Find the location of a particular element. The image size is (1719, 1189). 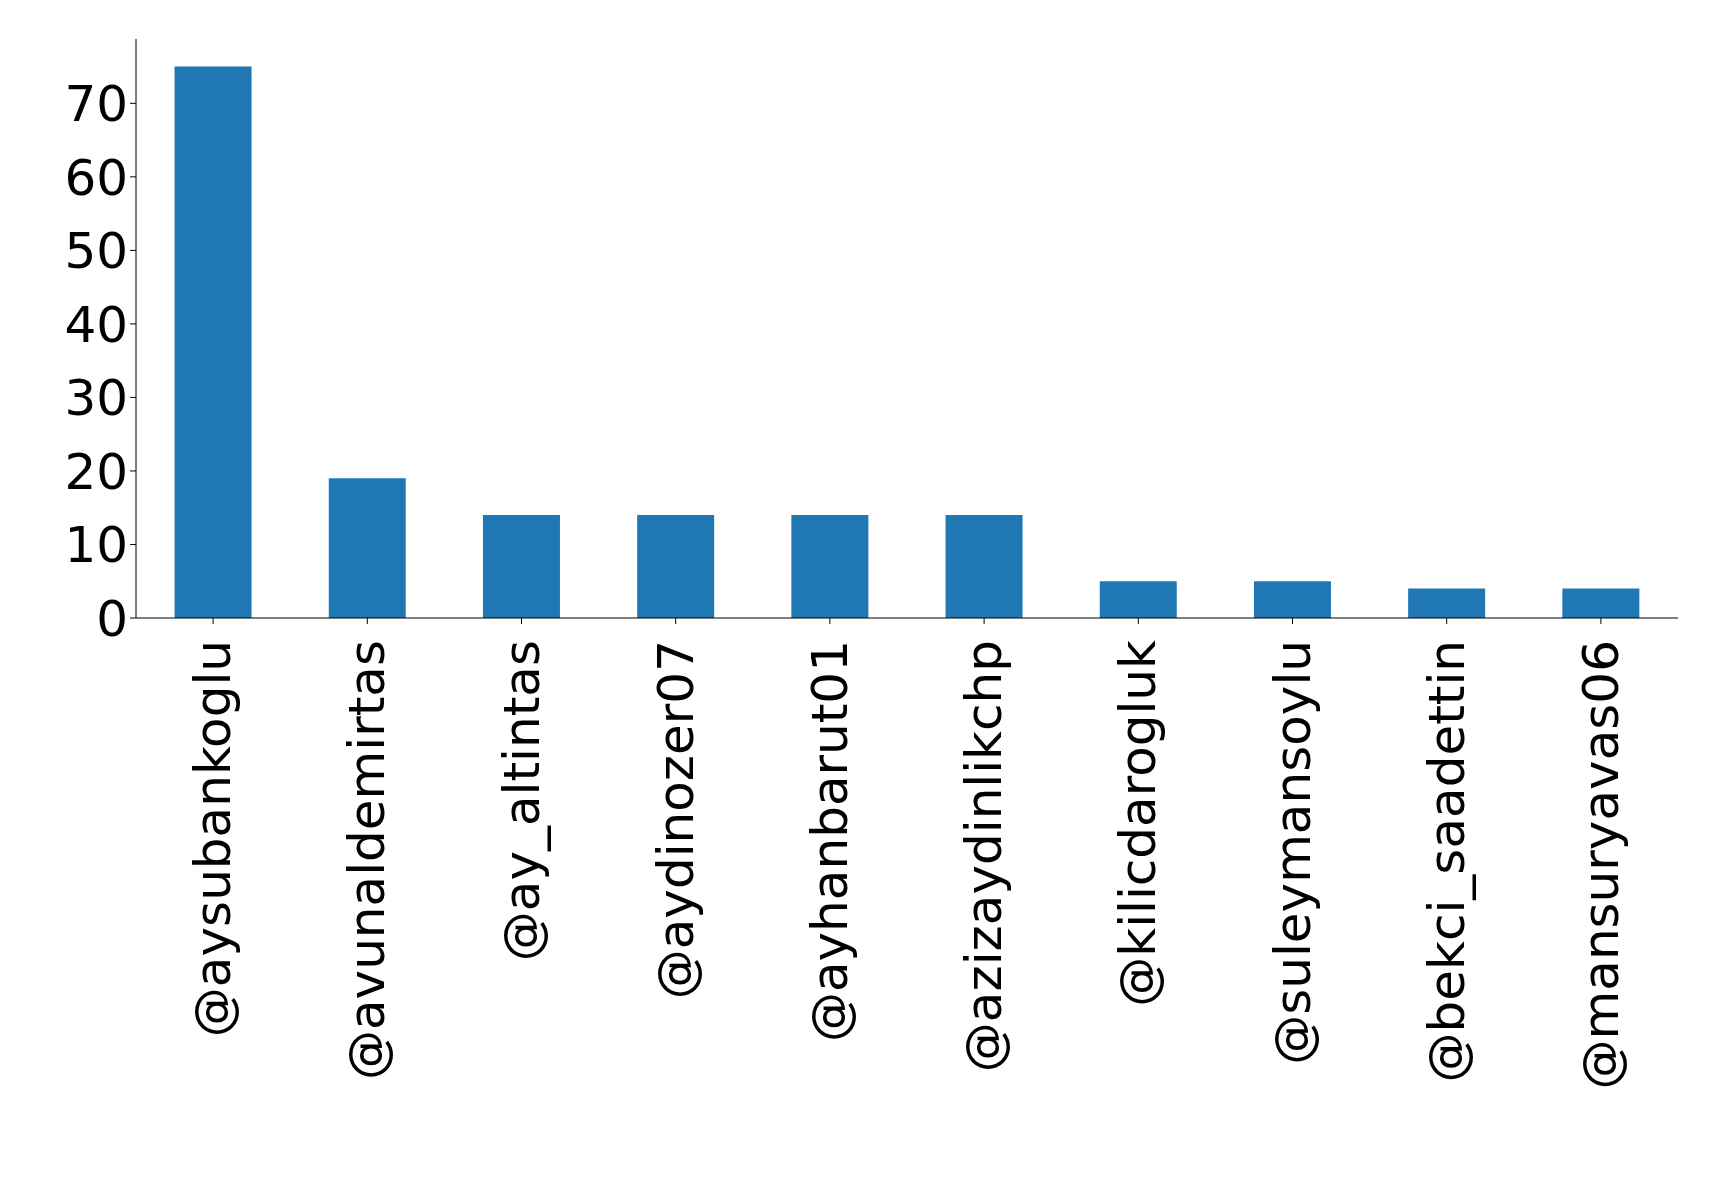

y-tick-label: 20 is located at coordinates (96, 471).